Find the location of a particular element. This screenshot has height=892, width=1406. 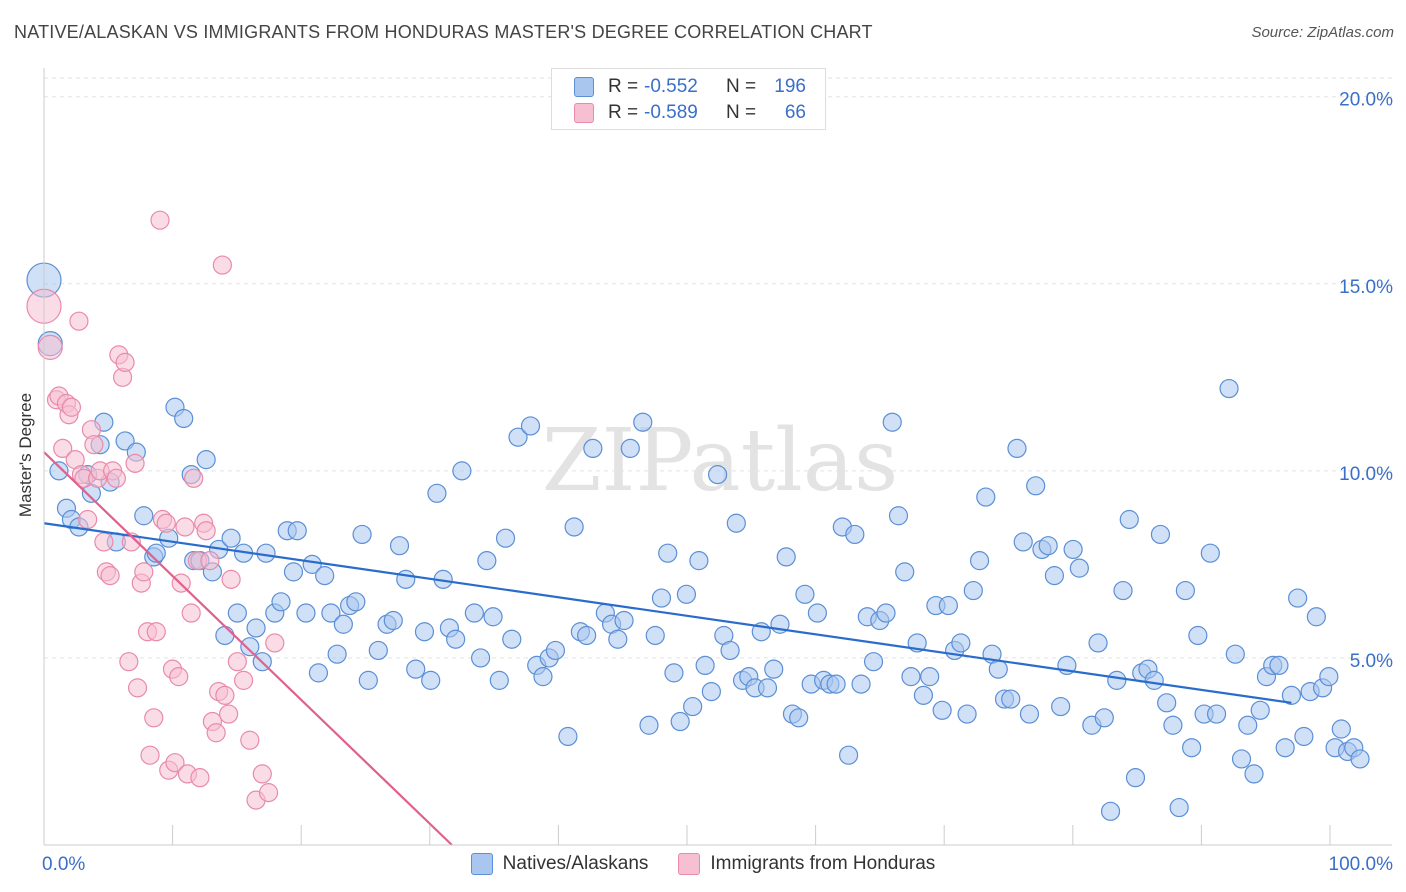

r-value: -0.552 is located at coordinates (671, 86).